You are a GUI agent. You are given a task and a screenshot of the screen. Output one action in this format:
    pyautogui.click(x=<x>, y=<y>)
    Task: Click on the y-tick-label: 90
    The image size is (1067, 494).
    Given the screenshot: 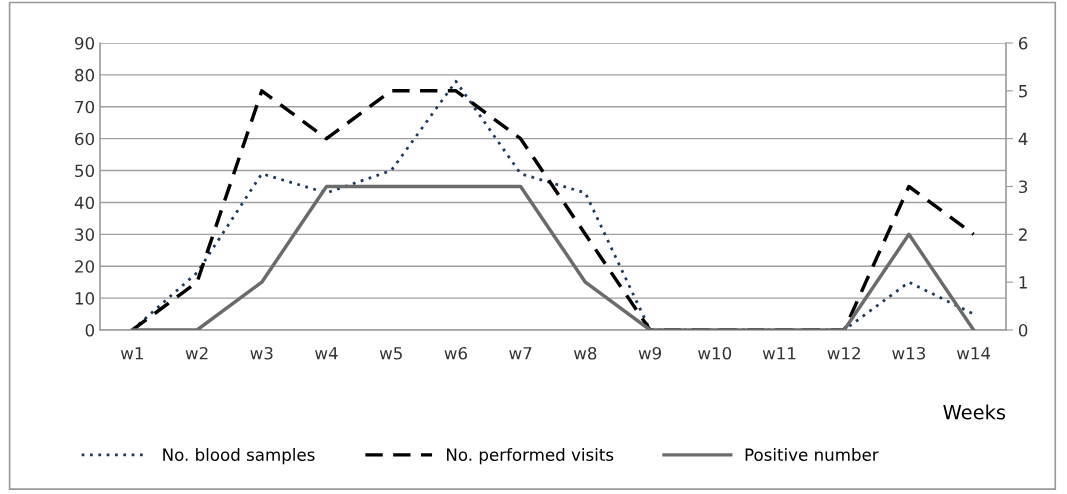 What is the action you would take?
    pyautogui.click(x=84, y=43)
    